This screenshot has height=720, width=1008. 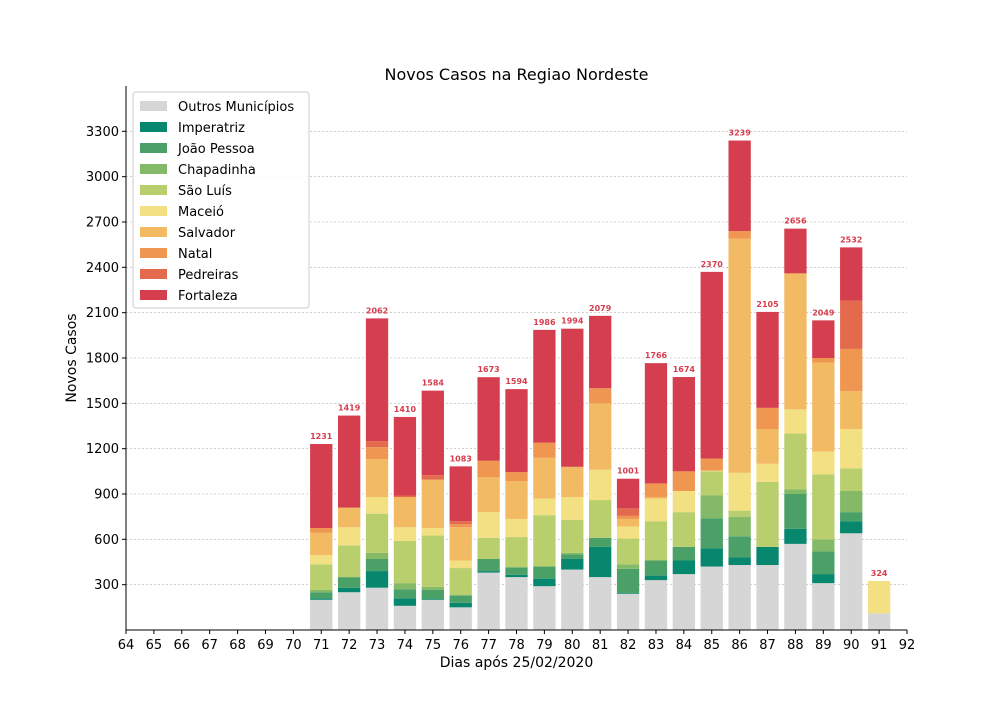 What do you see at coordinates (195, 254) in the screenshot?
I see `legend-label: Natal` at bounding box center [195, 254].